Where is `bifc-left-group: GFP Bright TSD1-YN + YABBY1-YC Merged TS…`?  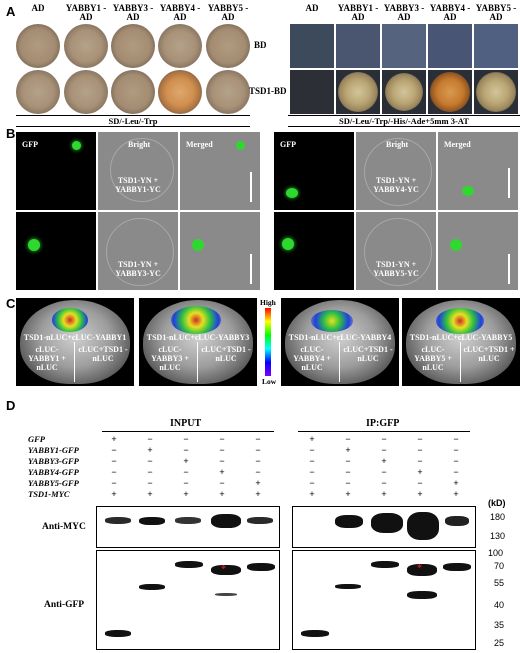 bifc-left-group: GFP Bright TSD1-YN + YABBY1-YC Merged TS… is located at coordinates (139, 212).